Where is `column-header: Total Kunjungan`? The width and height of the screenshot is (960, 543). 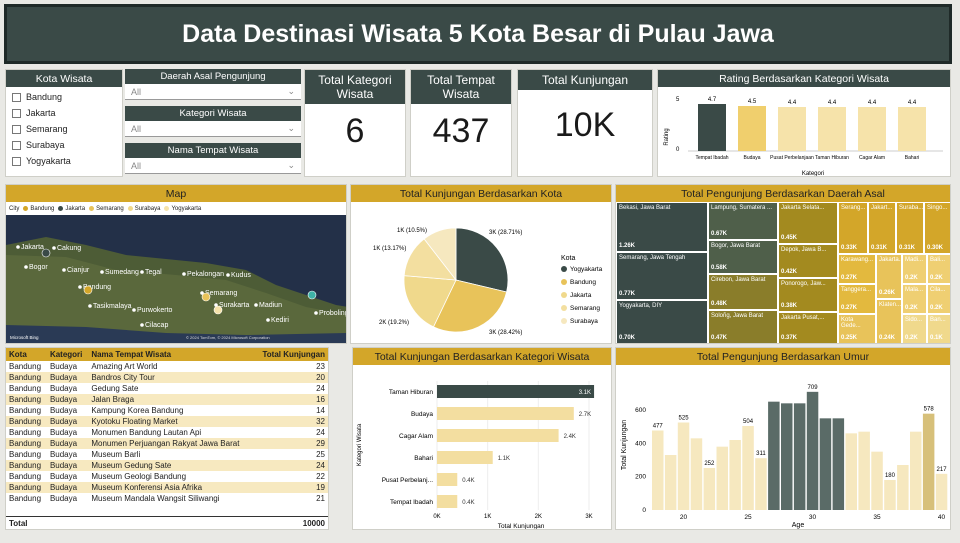
column-header: Total Kunjungan is located at coordinates (291, 354).